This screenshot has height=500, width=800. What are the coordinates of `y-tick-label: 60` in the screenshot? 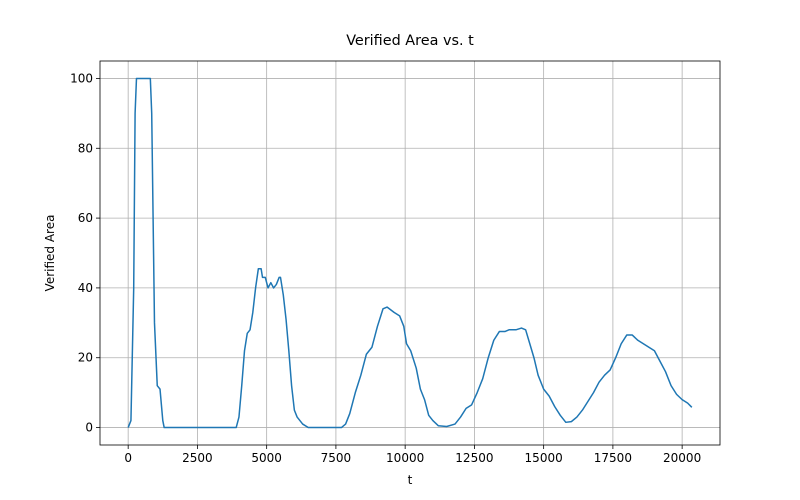 It's located at (85, 218).